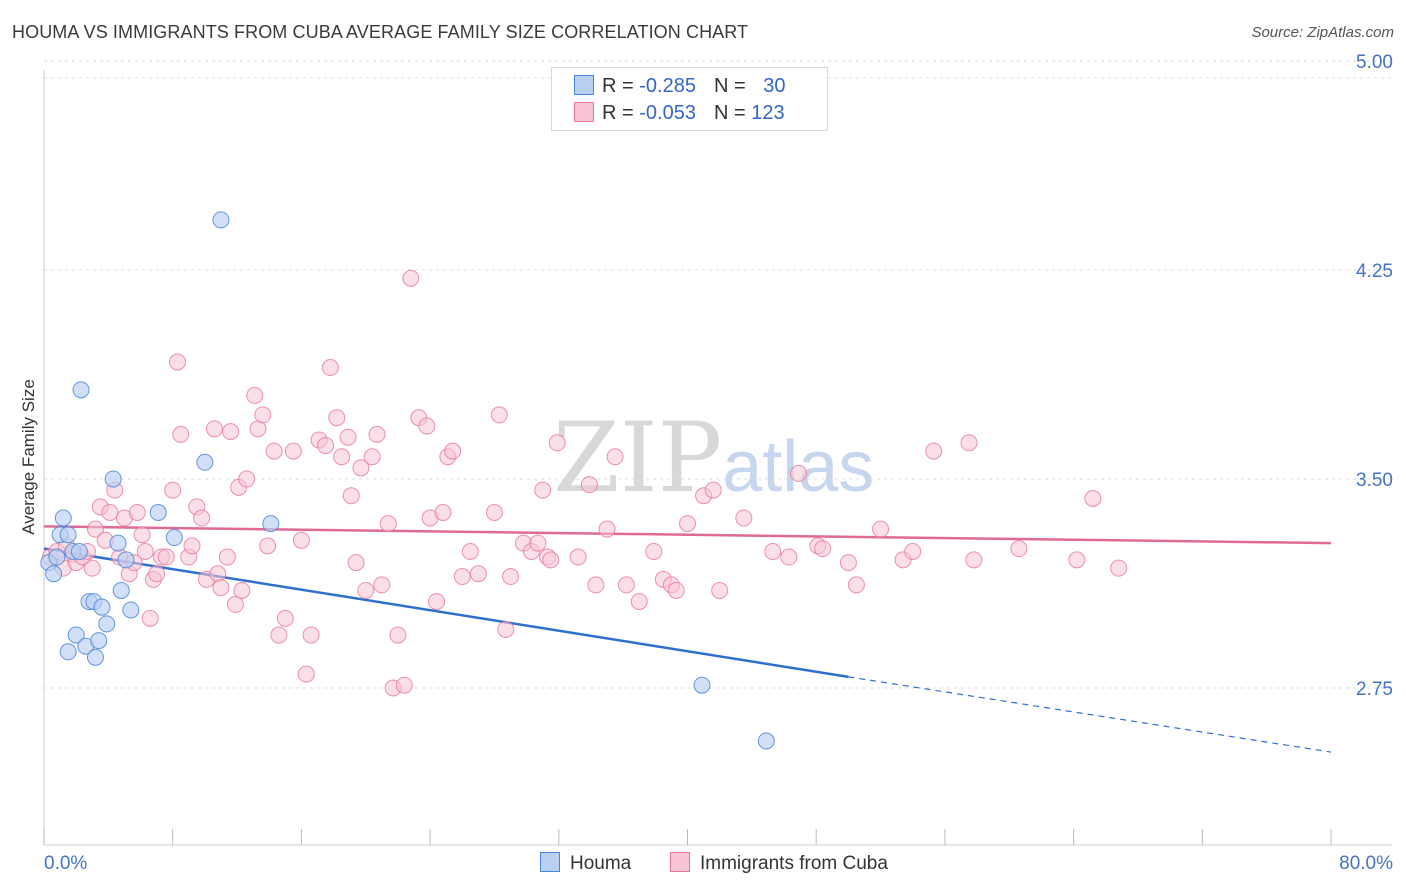  Describe the element at coordinates (584, 112) in the screenshot. I see `legend-swatch-cuba` at that location.